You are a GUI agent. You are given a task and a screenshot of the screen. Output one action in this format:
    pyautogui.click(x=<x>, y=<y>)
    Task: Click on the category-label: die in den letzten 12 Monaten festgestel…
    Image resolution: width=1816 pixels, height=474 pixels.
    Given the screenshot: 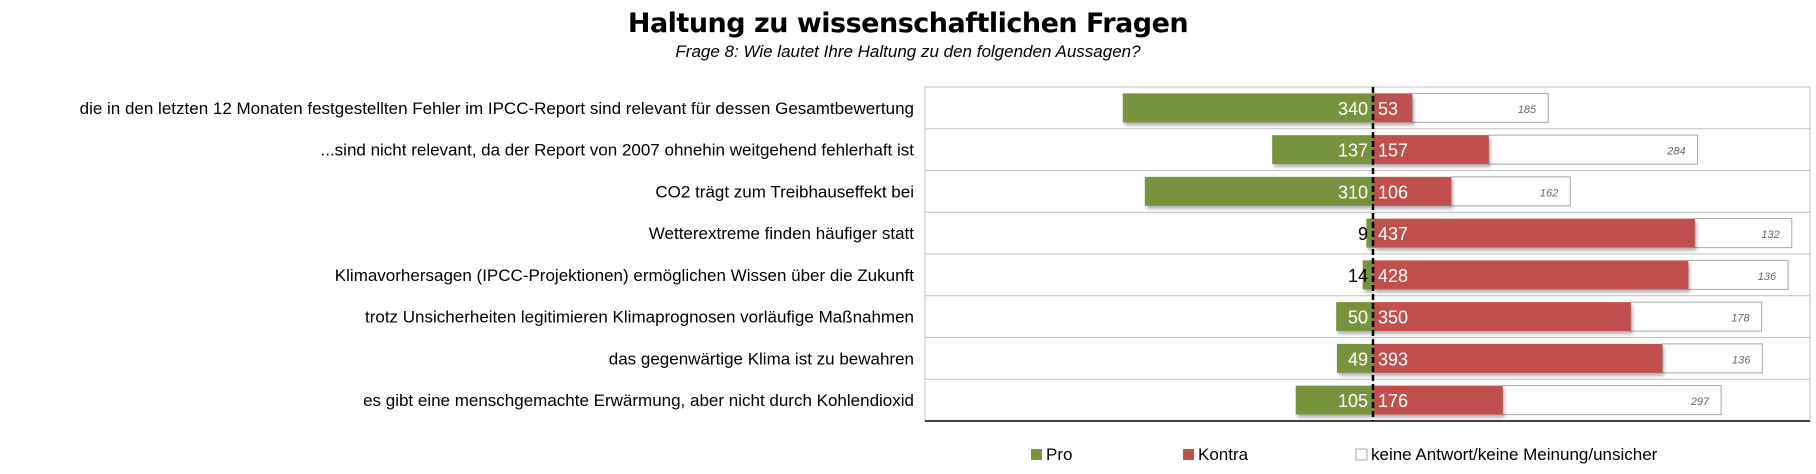 What is the action you would take?
    pyautogui.click(x=497, y=108)
    